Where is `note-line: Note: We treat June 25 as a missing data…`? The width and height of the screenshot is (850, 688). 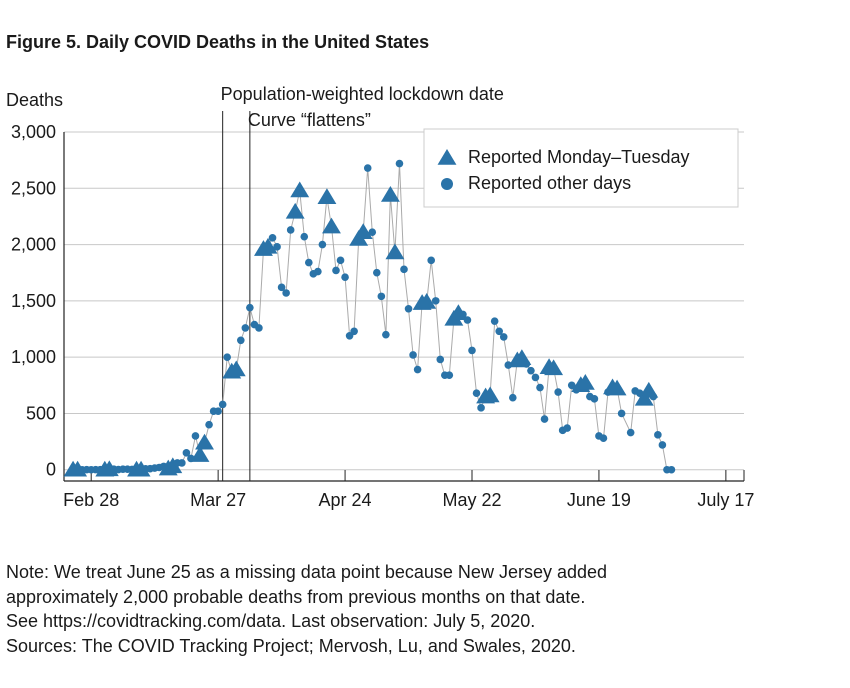
note-line: Note: We treat June 25 as a missing data… is located at coordinates (307, 572).